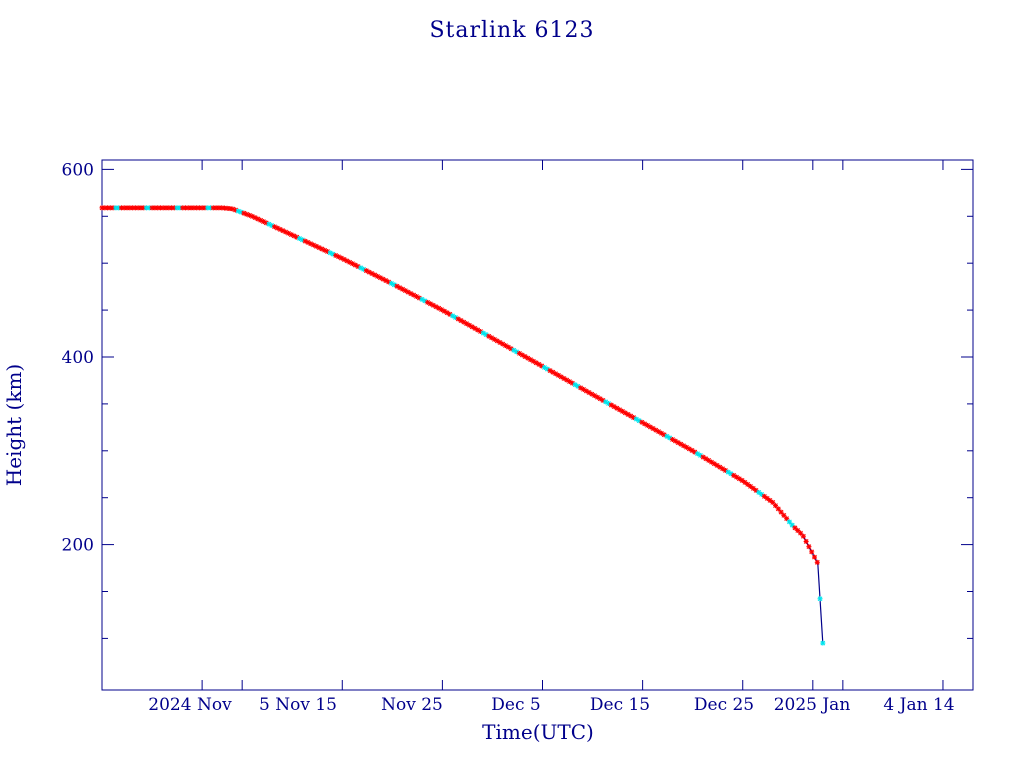  Describe the element at coordinates (14, 425) in the screenshot. I see `y-axis-label: Height (km)` at that location.